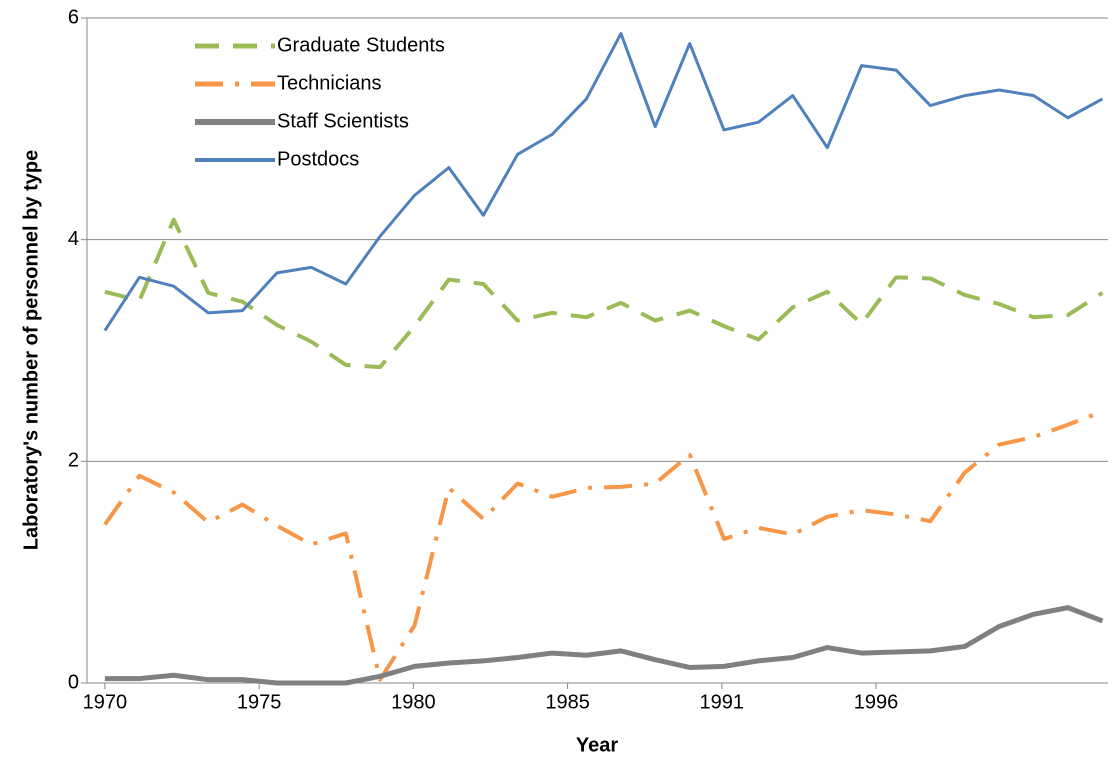 The height and width of the screenshot is (761, 1116). I want to click on x-tick-label: 1985, so click(567, 702).